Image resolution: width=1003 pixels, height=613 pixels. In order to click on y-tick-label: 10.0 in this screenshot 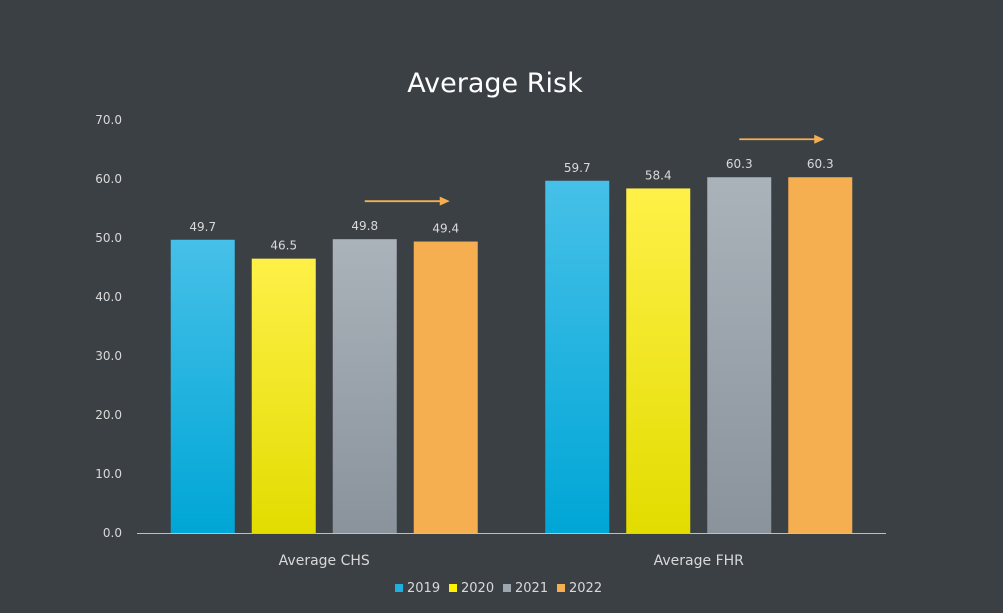, I will do `click(108, 474)`.